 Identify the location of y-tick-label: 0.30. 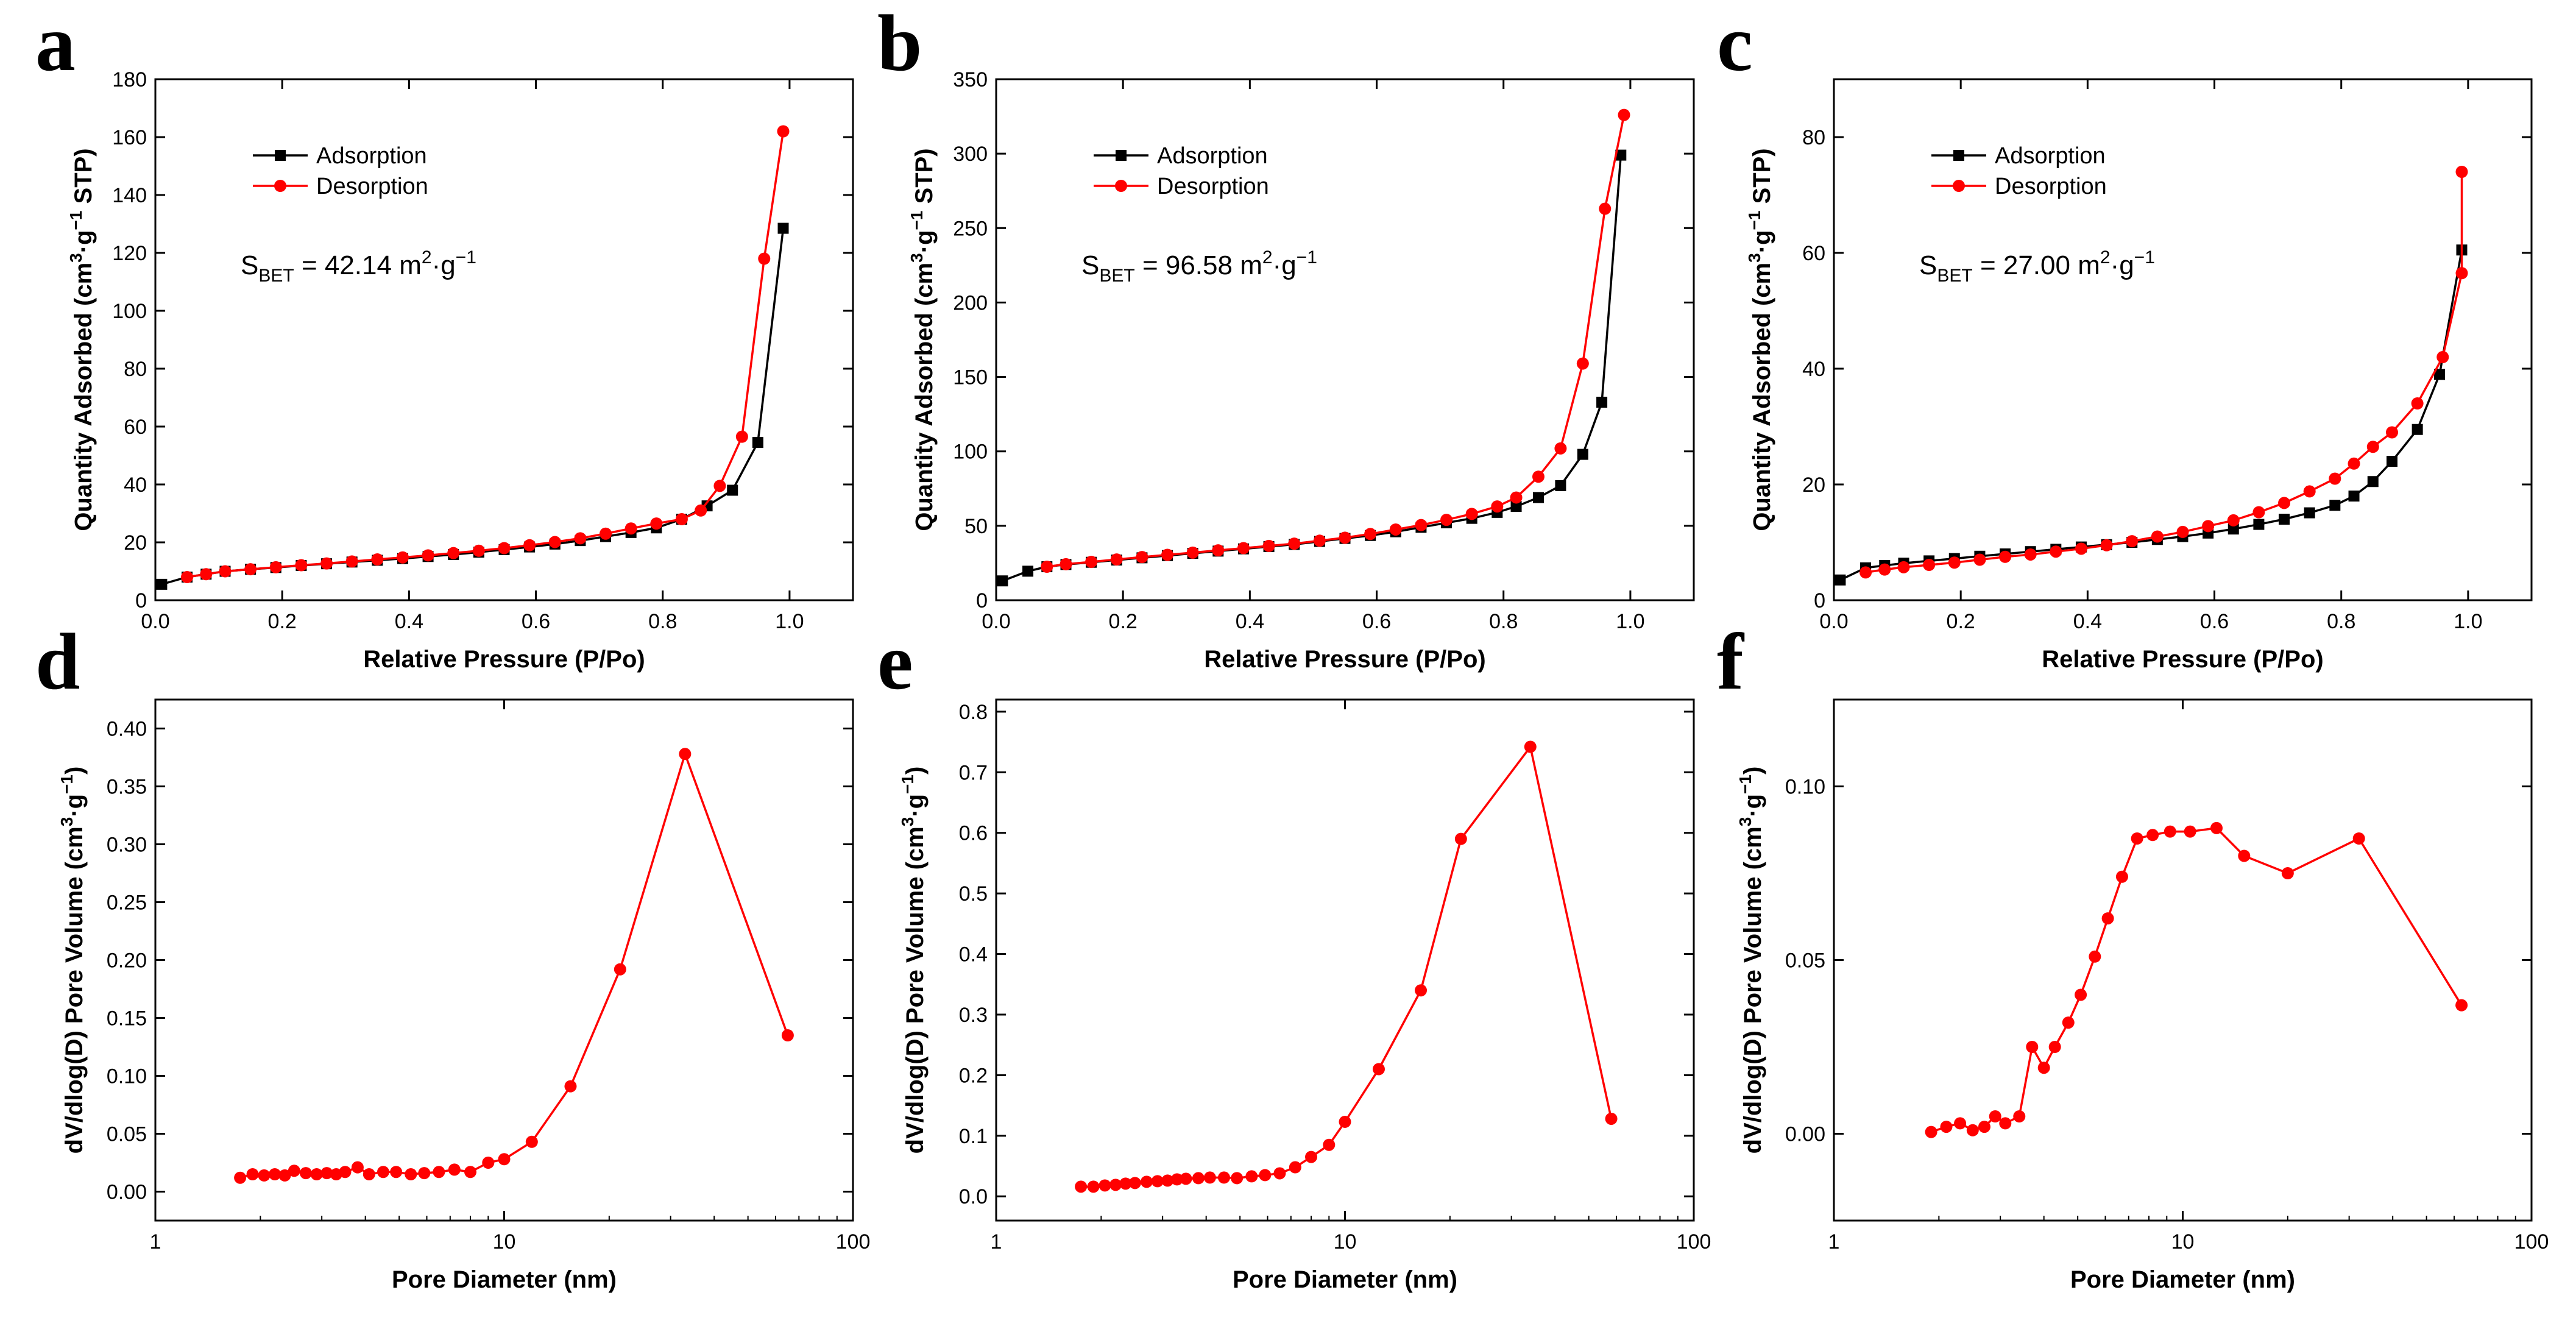
(127, 845).